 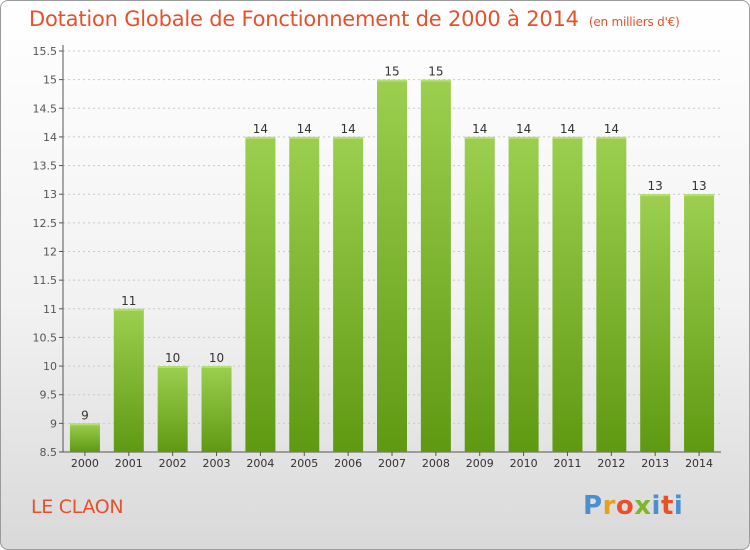 What do you see at coordinates (304, 463) in the screenshot?
I see `x-tick-label: 2005` at bounding box center [304, 463].